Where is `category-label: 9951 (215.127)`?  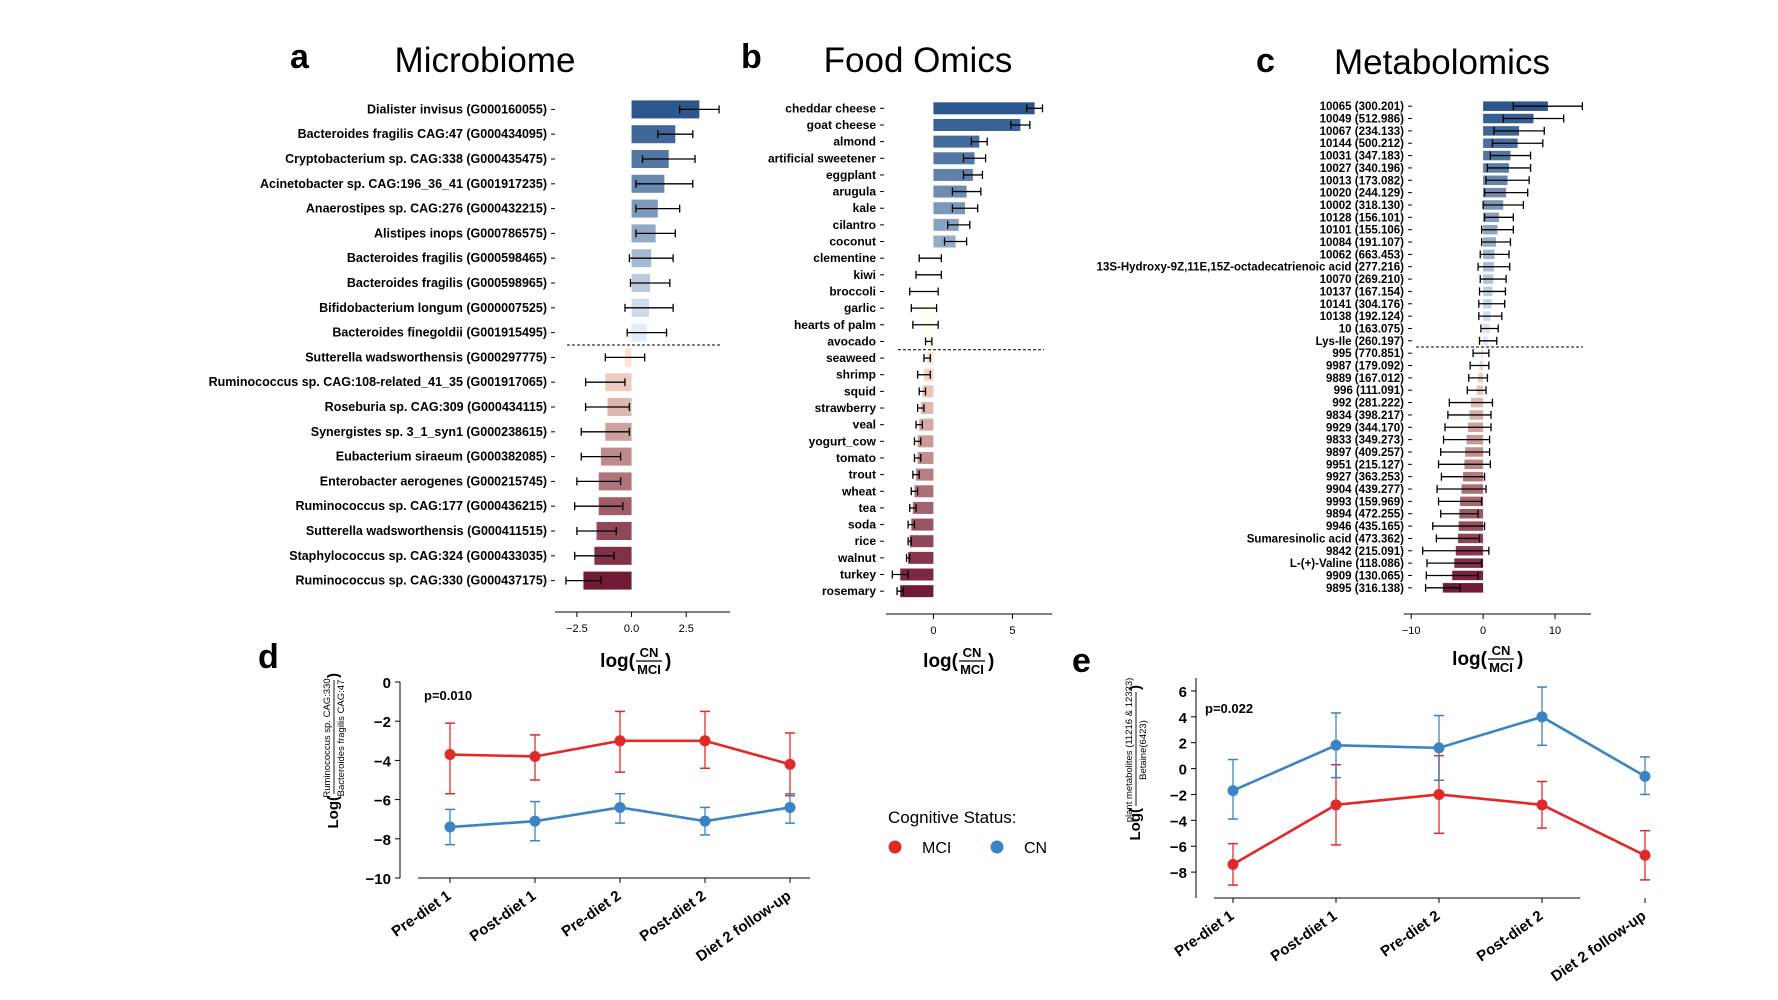
category-label: 9951 (215.127) is located at coordinates (1365, 465).